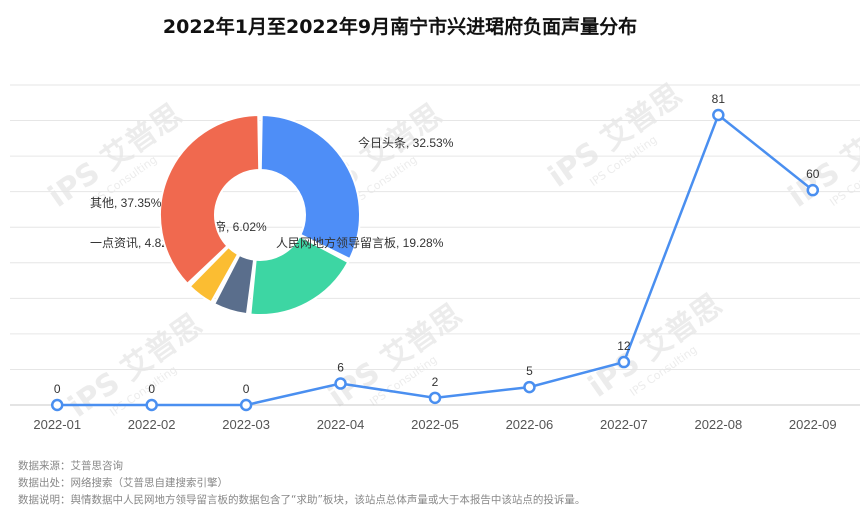  I want to click on x-tick-label: 2022-05, so click(435, 424).